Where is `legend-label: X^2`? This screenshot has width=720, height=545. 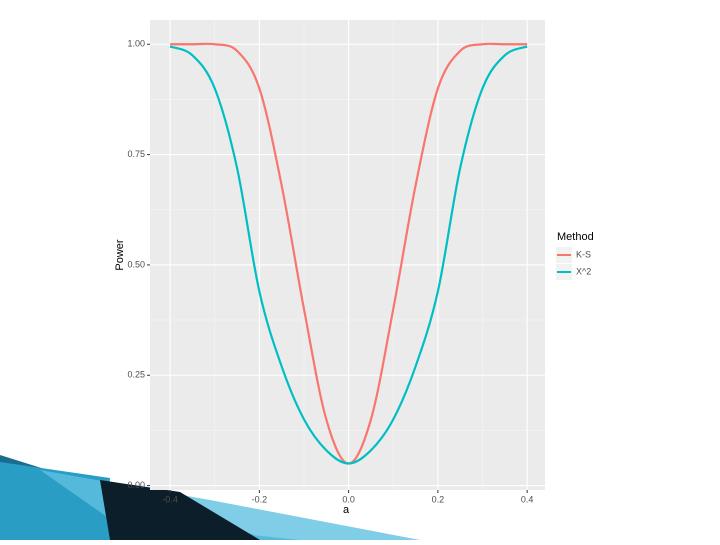 legend-label: X^2 is located at coordinates (583, 271).